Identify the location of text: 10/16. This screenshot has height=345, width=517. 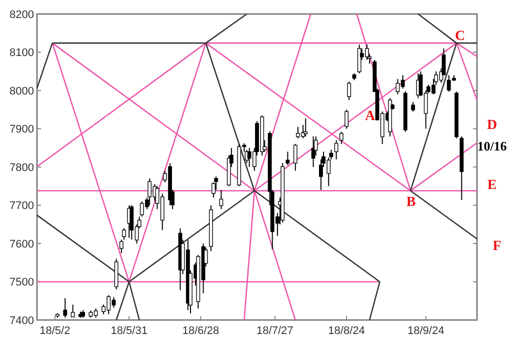
(492, 146).